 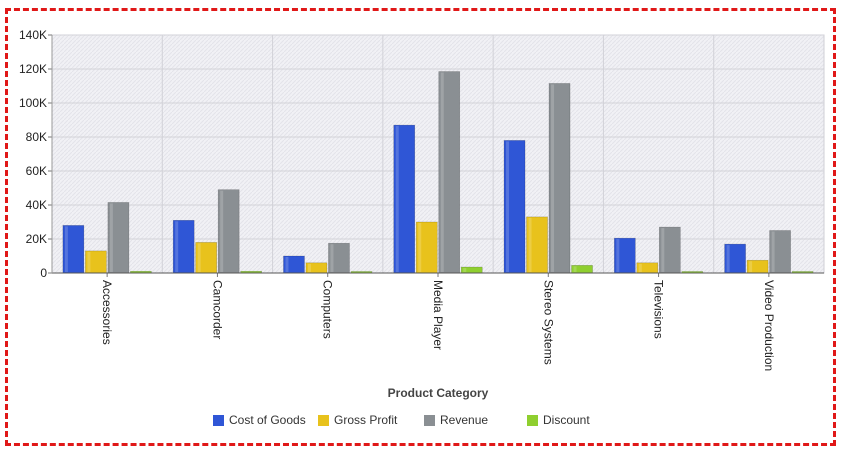 I want to click on y-tick-label: 100K, so click(x=33, y=103).